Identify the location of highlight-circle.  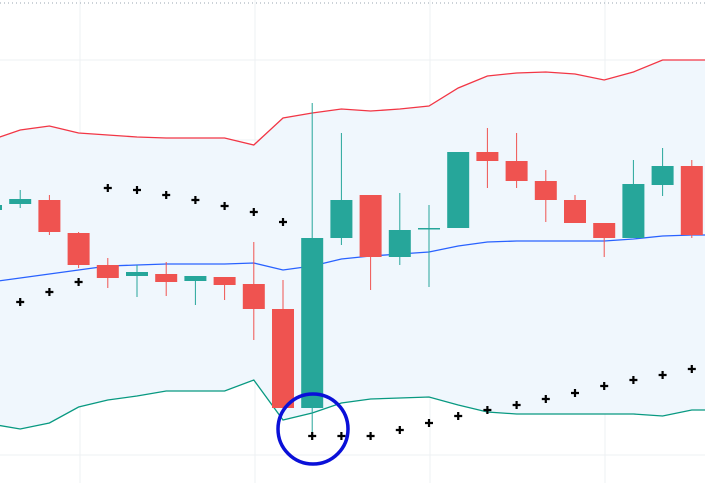
(313, 429).